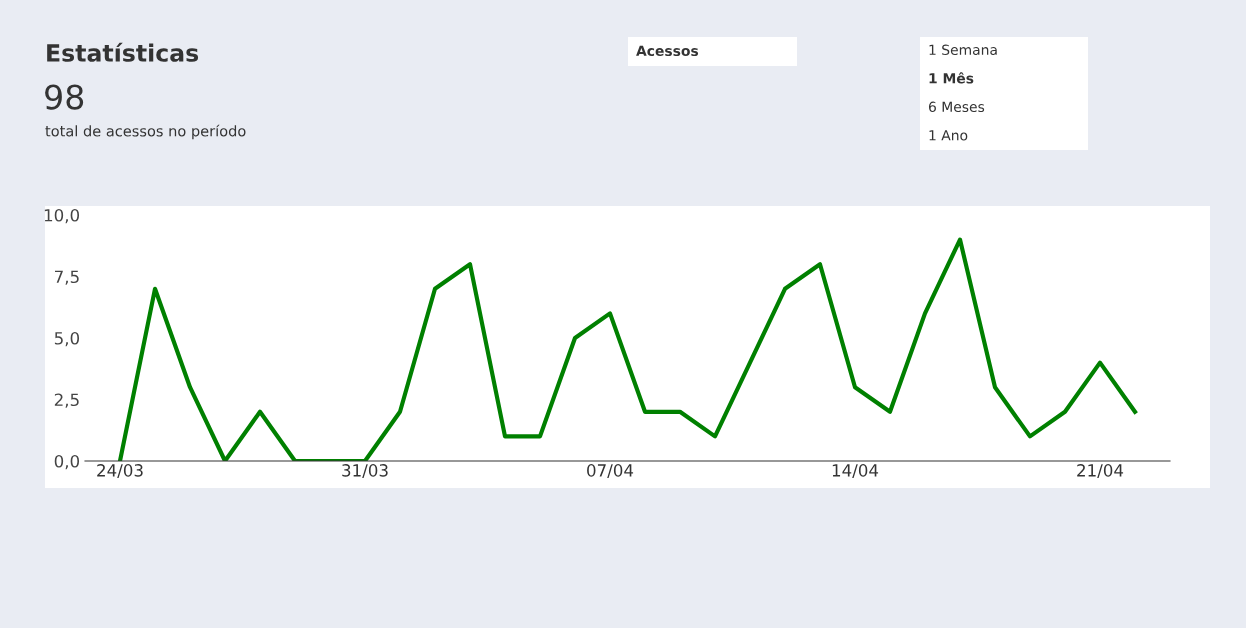 This screenshot has width=1246, height=628. Describe the element at coordinates (64, 97) in the screenshot. I see `chart-subtitle: 98` at that location.